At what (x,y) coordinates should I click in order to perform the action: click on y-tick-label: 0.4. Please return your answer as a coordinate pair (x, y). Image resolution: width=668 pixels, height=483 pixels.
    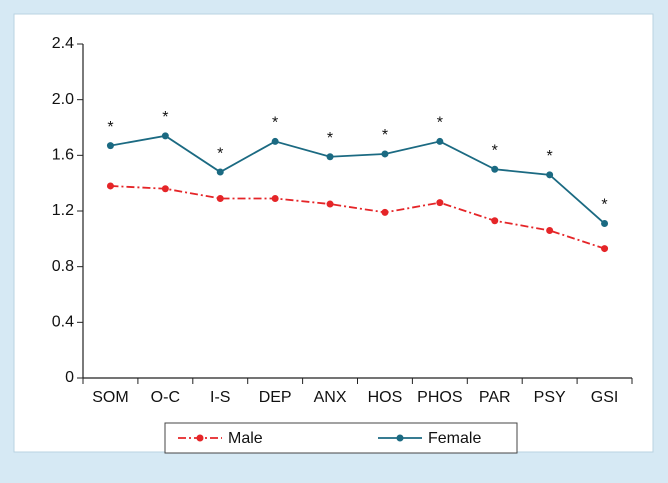
    Looking at the image, I should click on (63, 322).